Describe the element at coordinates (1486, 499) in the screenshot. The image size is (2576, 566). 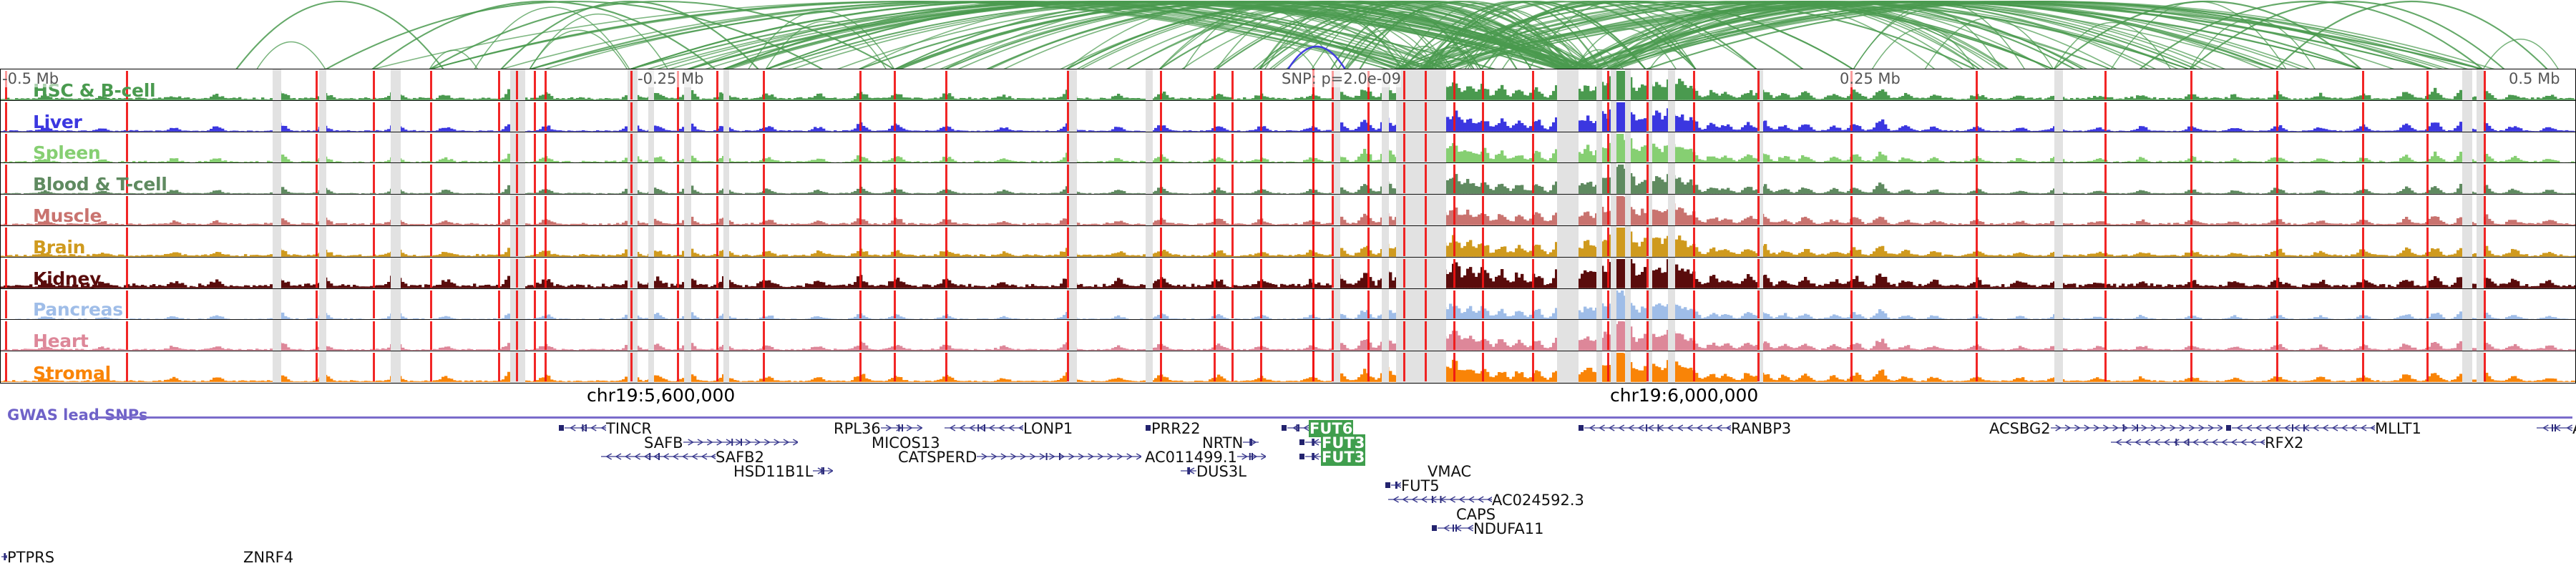
I see `gene-AC024592.3: AC024592.3` at that location.